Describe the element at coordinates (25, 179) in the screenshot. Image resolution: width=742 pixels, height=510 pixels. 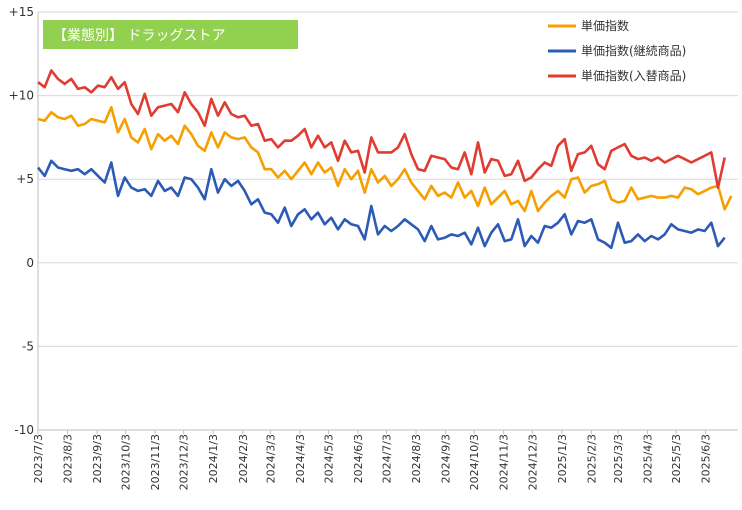
I see `y-tick-label: +5` at that location.